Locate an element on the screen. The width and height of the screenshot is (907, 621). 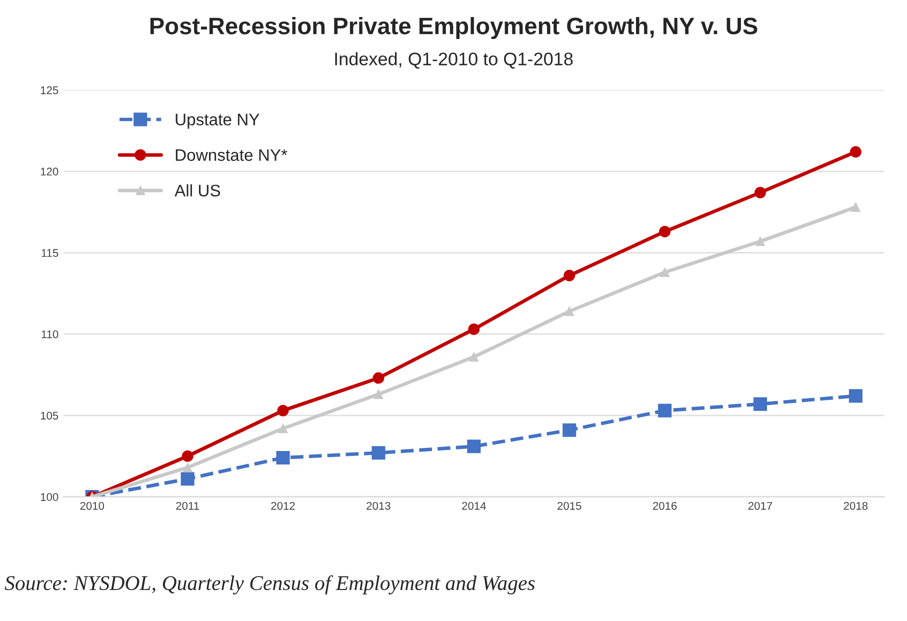
source-note: Source: NYSDOL, Quarterly Census of Employment and Wages is located at coordinates (269, 584).